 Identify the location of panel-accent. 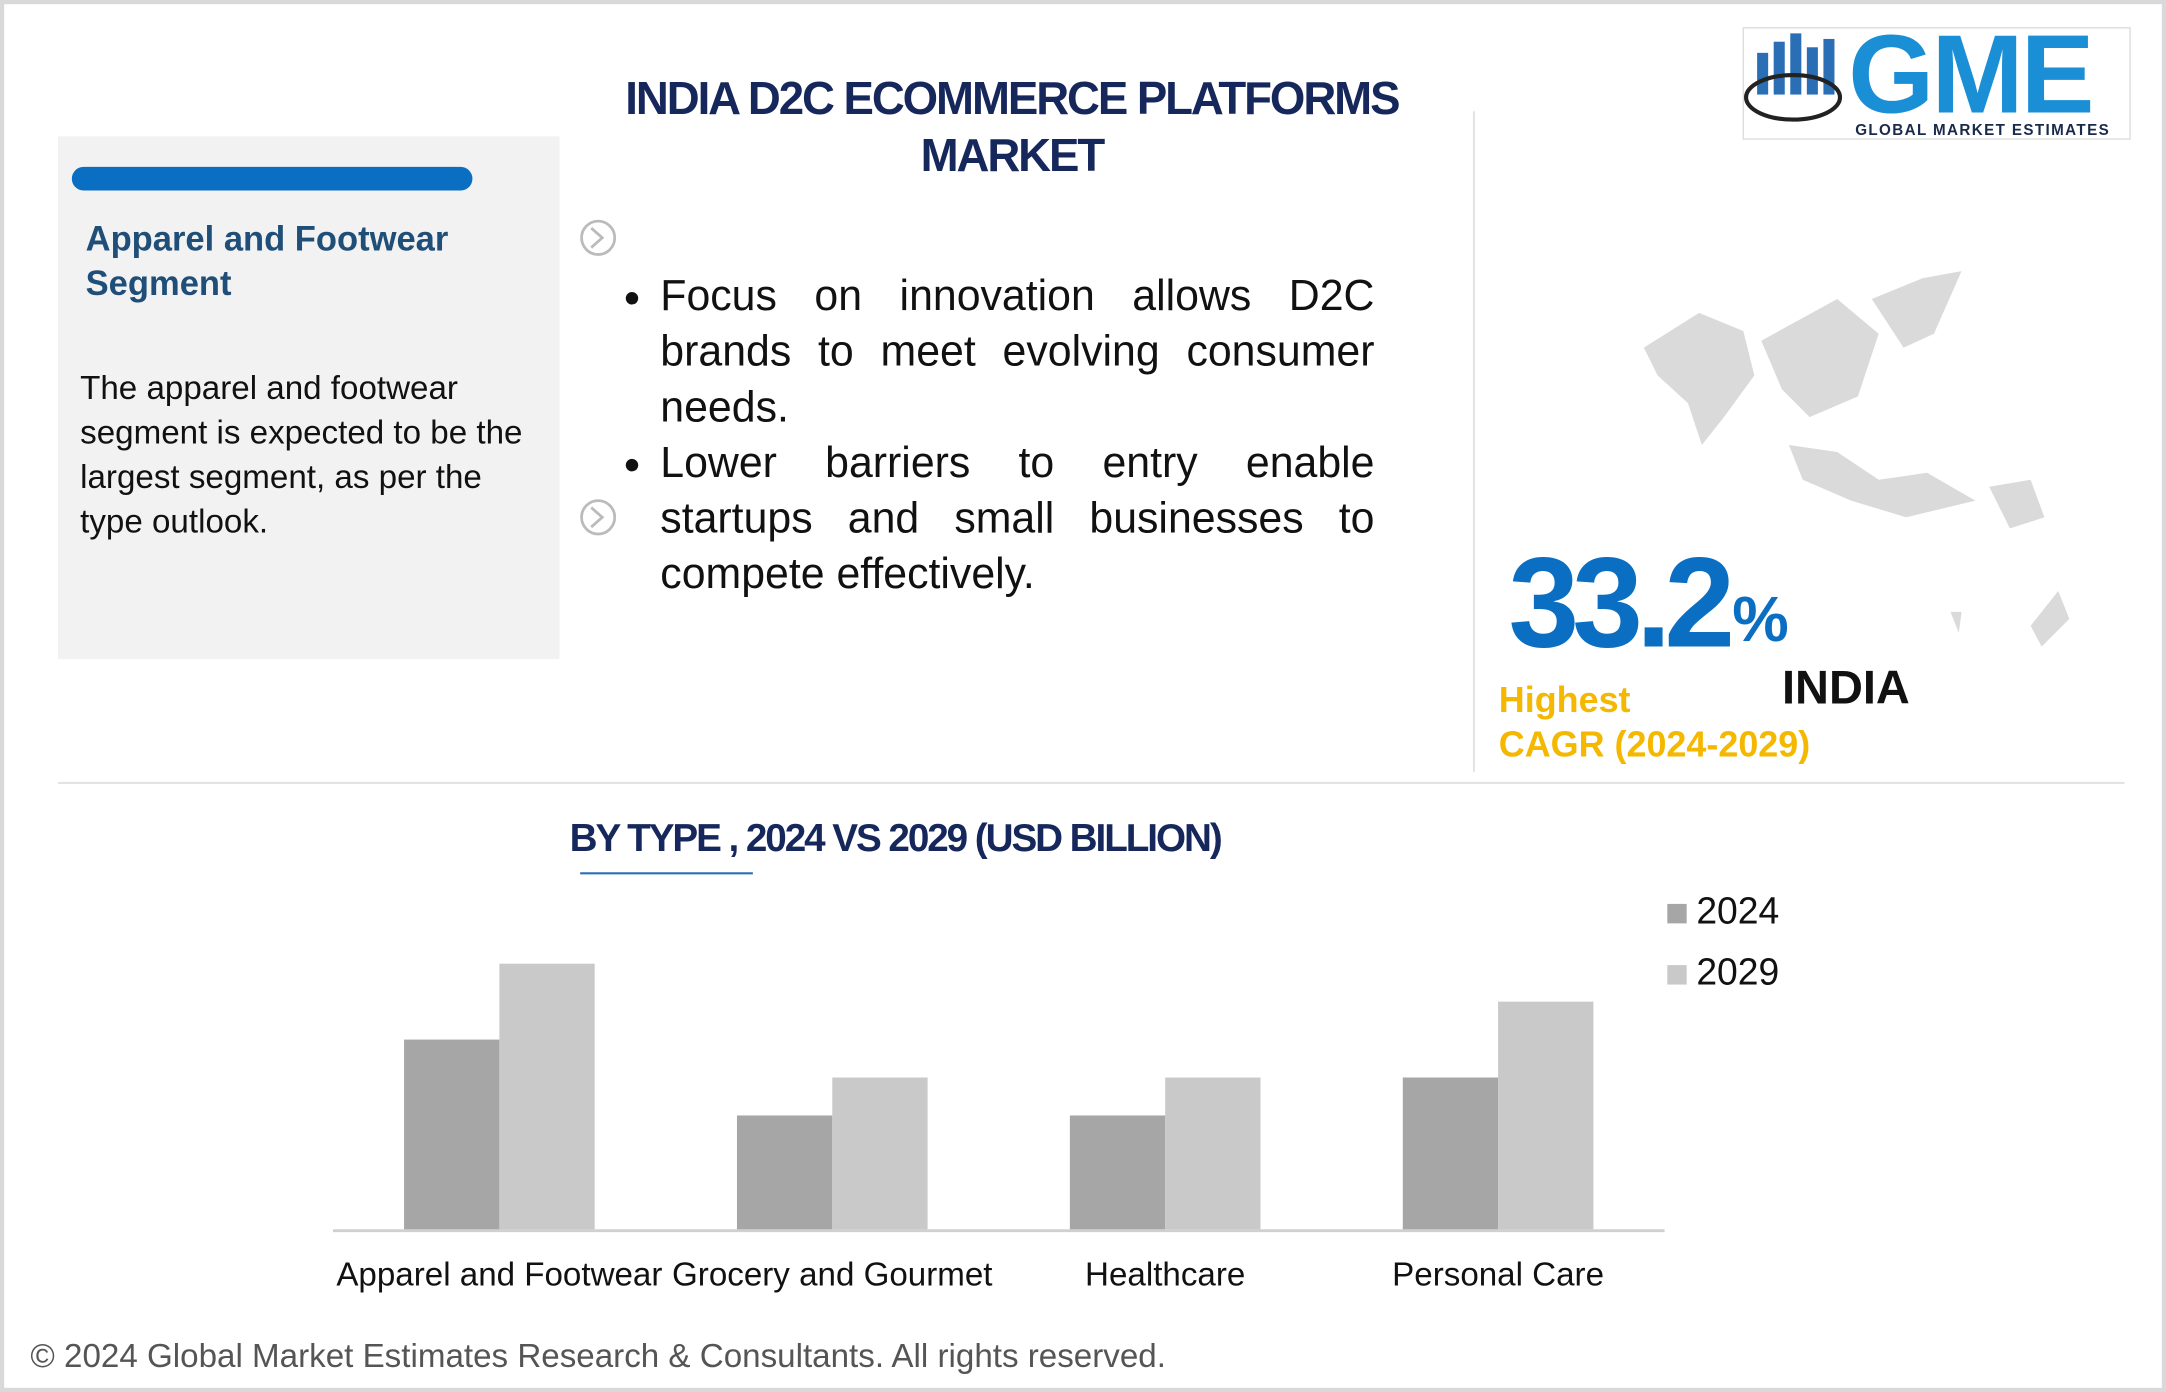
(272, 178).